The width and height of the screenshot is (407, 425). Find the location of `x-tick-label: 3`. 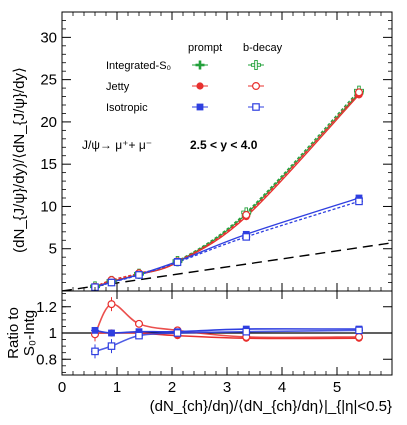

x-tick-label: 3 is located at coordinates (227, 387).